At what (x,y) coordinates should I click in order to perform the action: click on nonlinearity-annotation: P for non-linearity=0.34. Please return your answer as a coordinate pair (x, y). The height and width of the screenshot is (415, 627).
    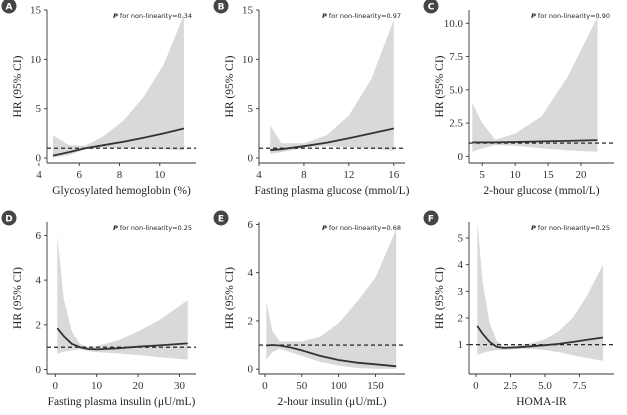
    Looking at the image, I should click on (152, 16).